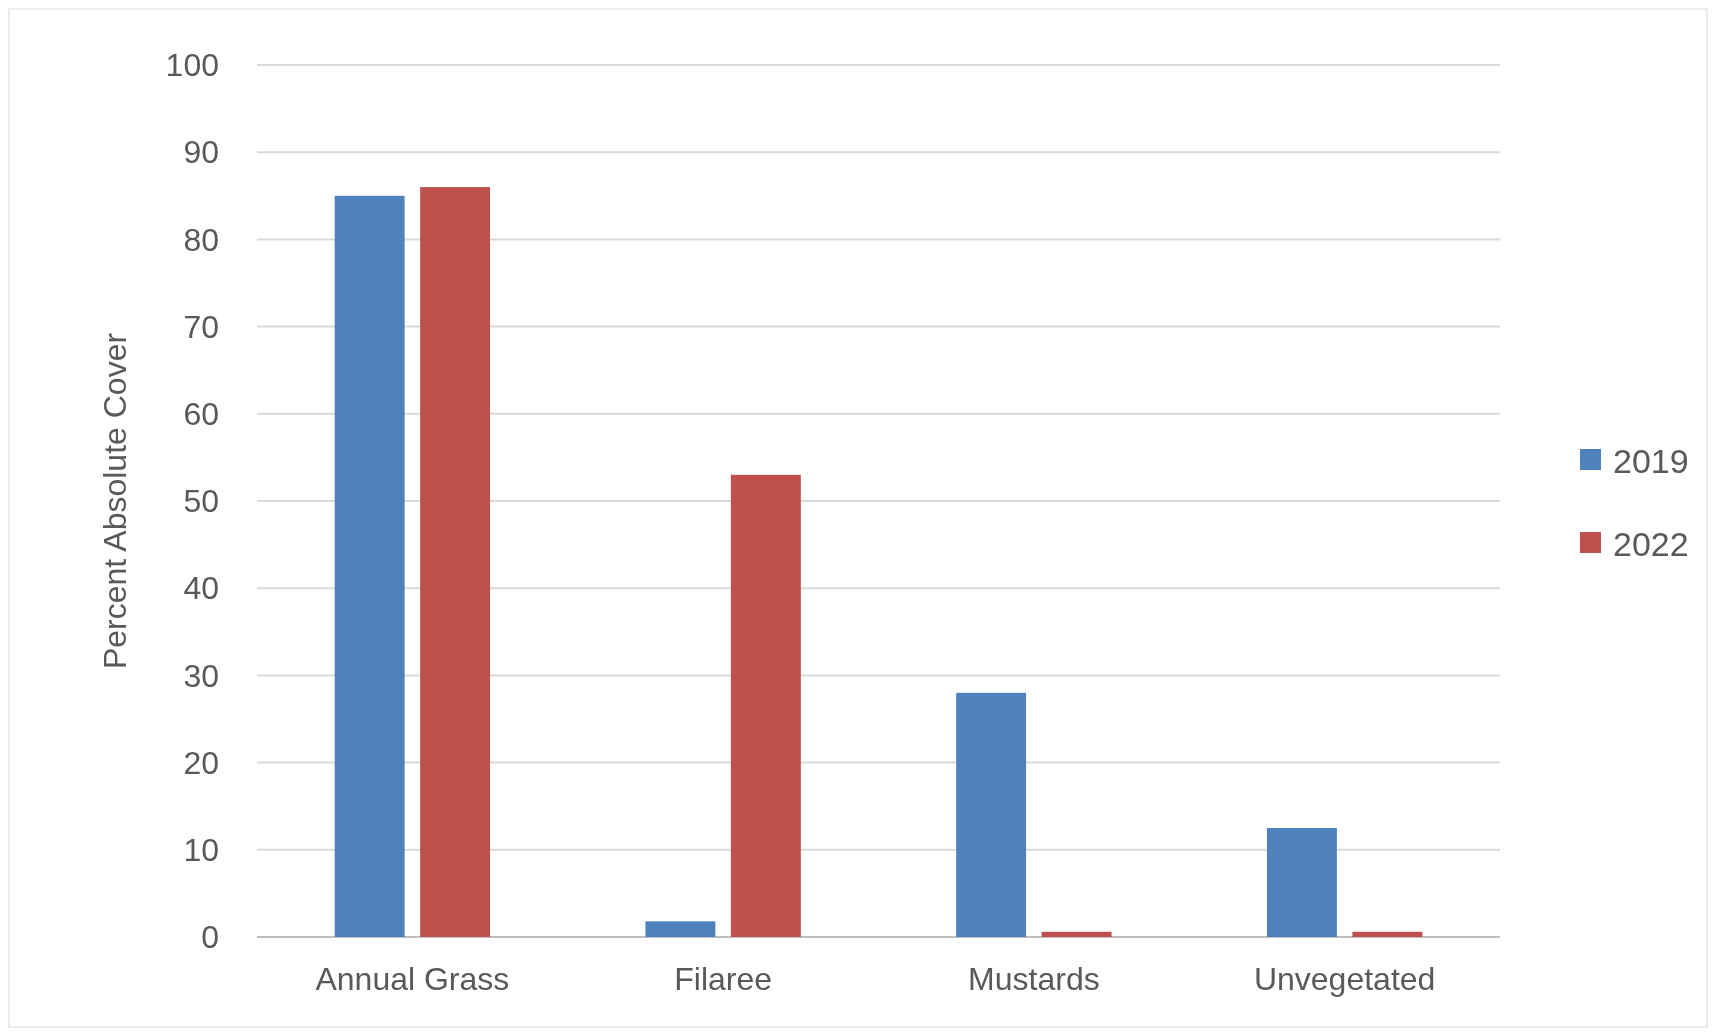  I want to click on y-tick-label: 60, so click(201, 414).